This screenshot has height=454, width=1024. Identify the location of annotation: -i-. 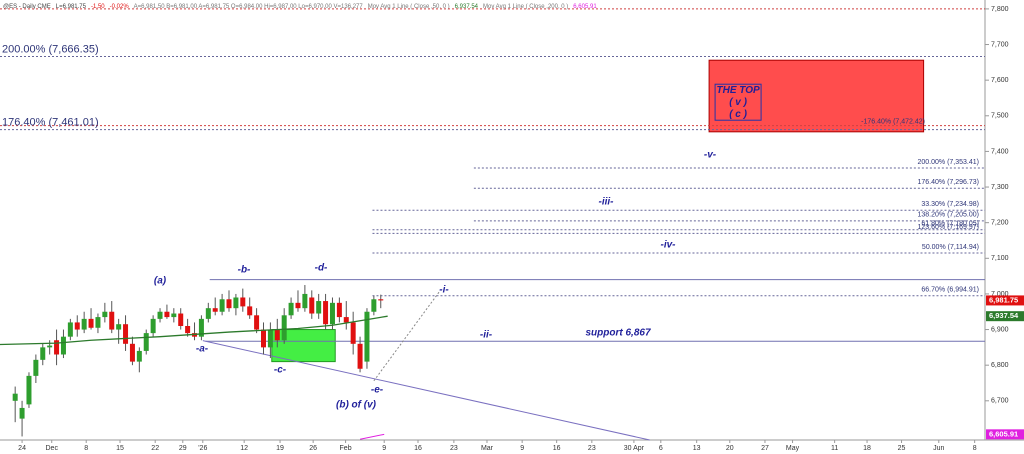
(444, 290).